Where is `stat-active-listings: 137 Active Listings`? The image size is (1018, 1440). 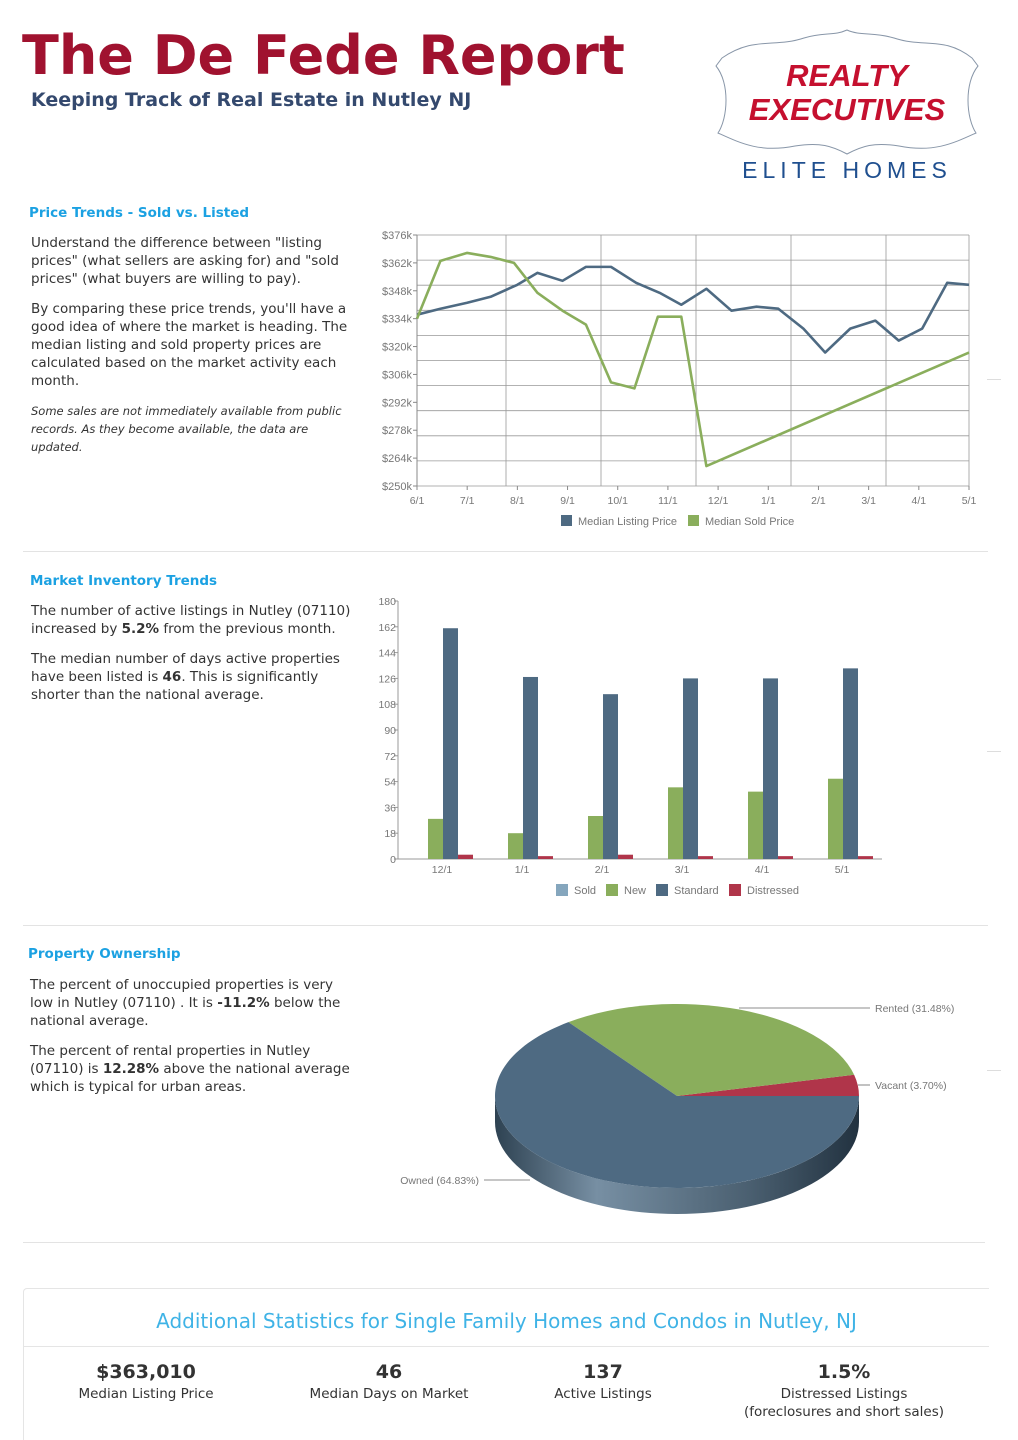 stat-active-listings: 137 Active Listings is located at coordinates (603, 1381).